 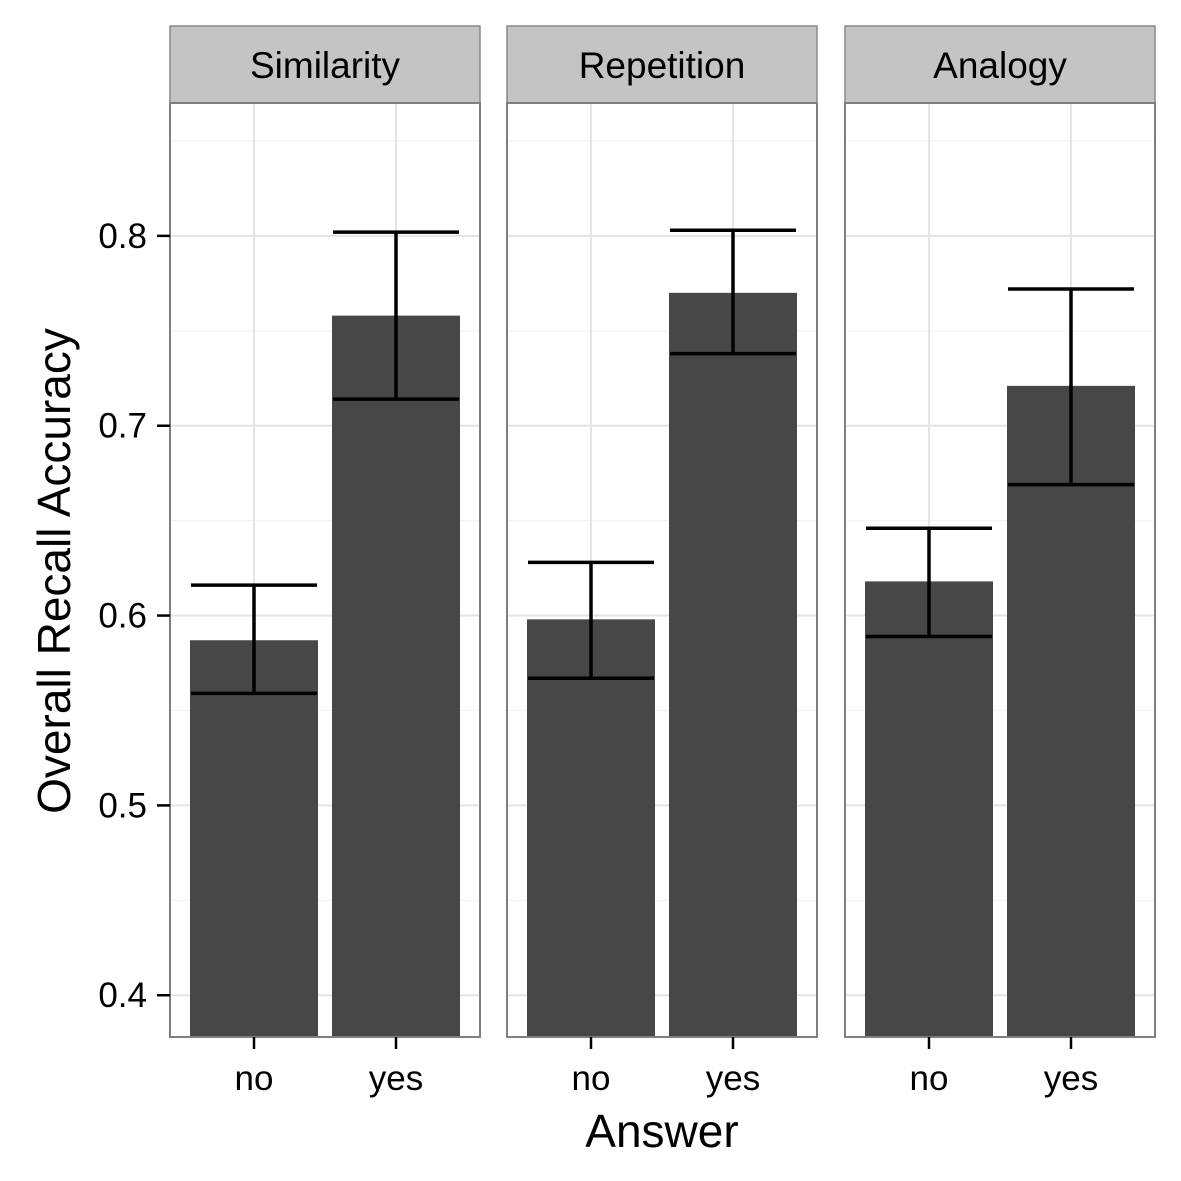 I want to click on facet-strip-label: Analogy, so click(x=1000, y=65).